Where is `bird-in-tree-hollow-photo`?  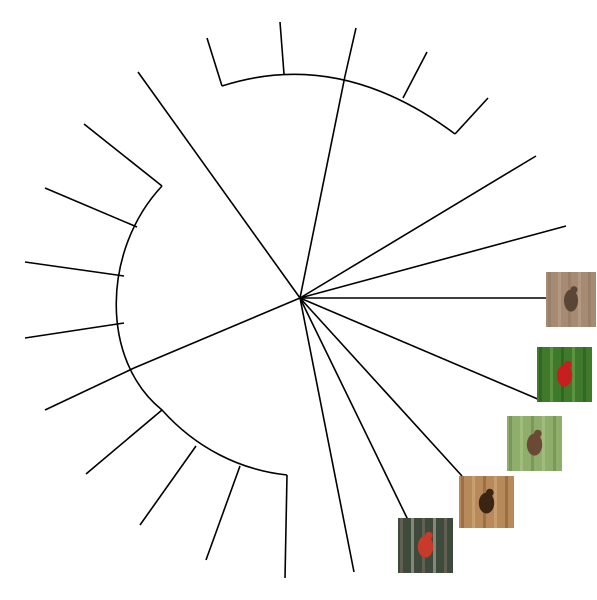 bird-in-tree-hollow-photo is located at coordinates (486, 502).